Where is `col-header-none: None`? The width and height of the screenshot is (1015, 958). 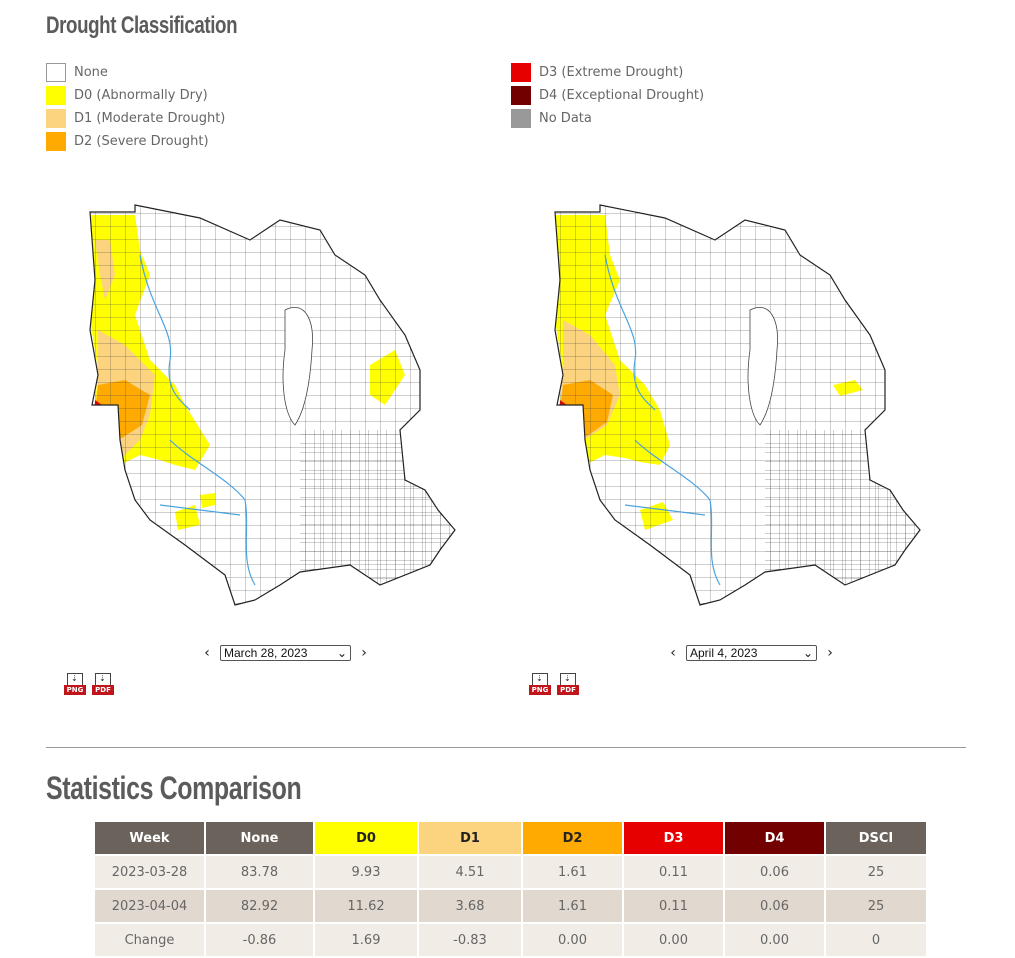 col-header-none: None is located at coordinates (259, 838).